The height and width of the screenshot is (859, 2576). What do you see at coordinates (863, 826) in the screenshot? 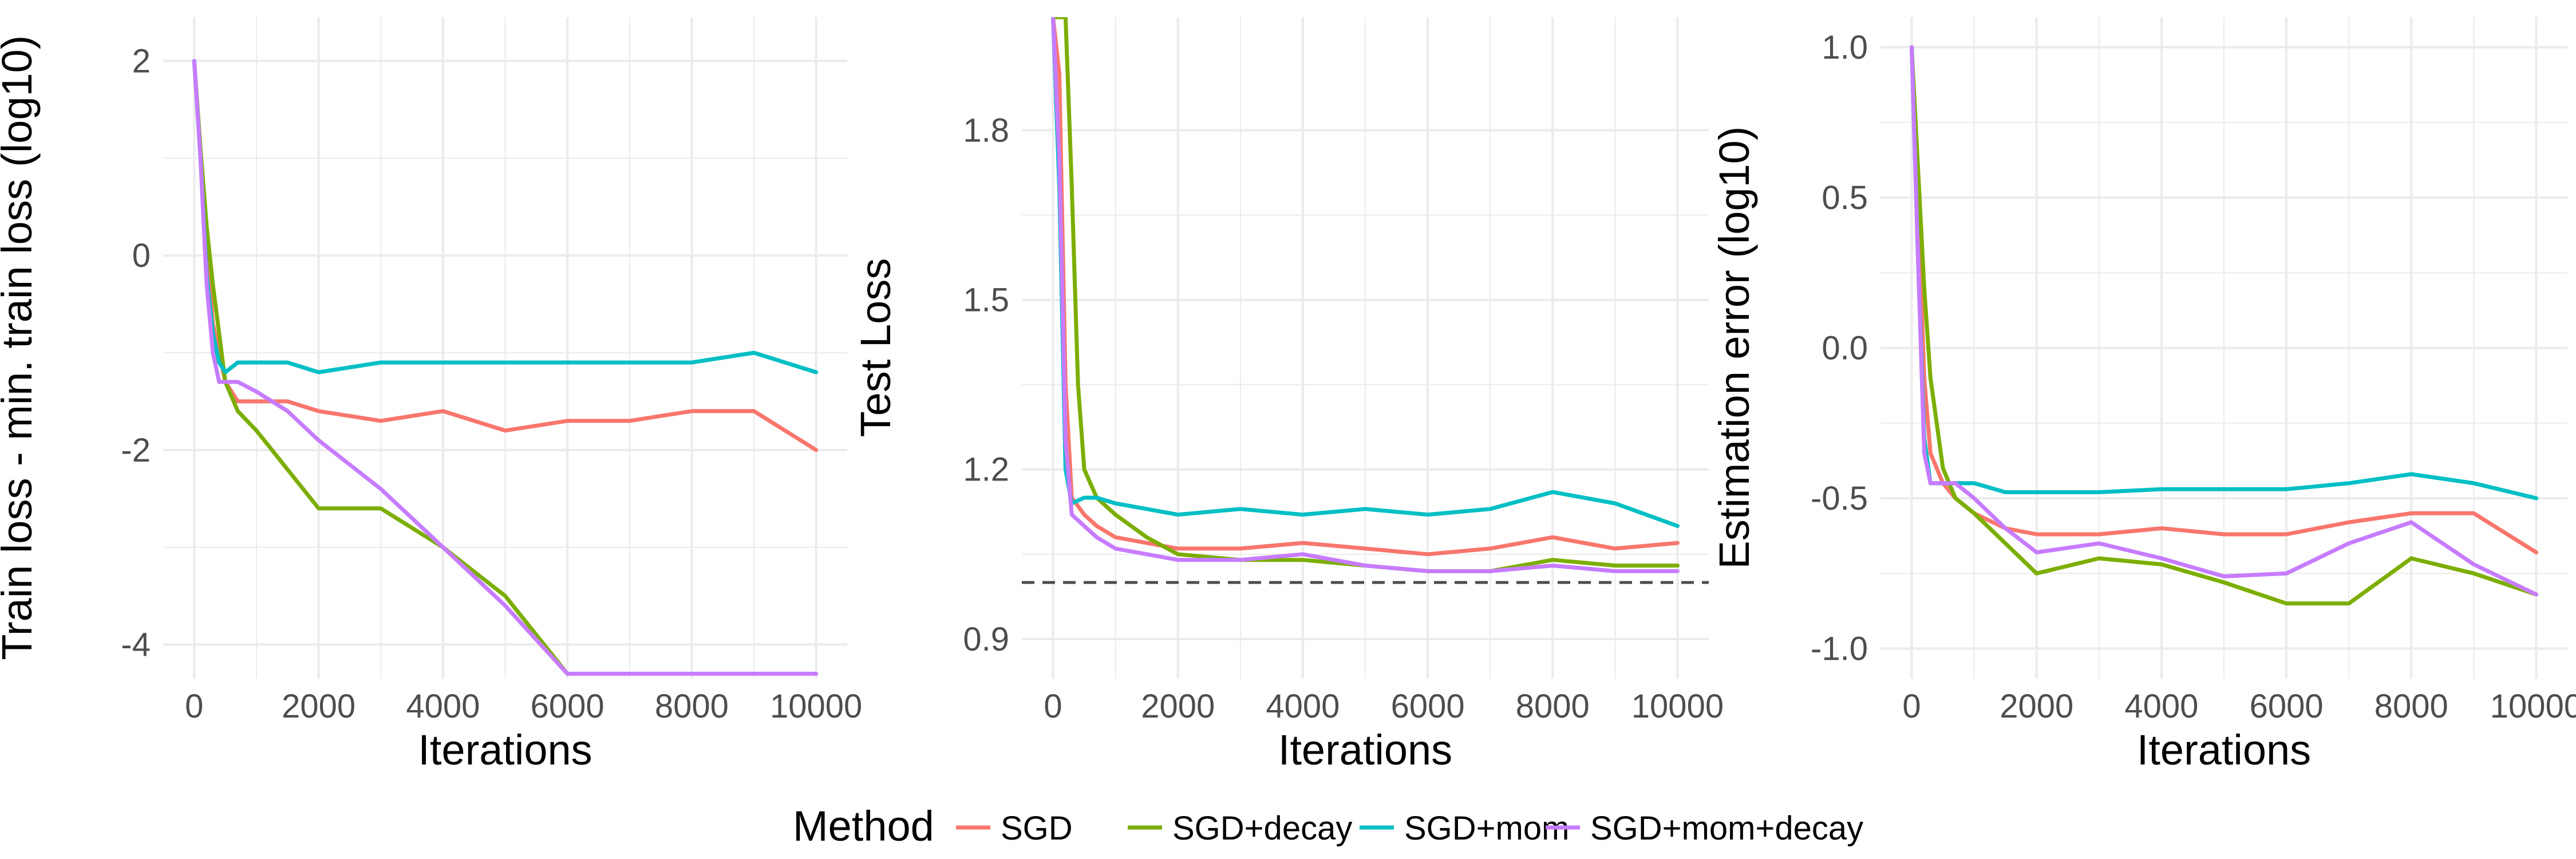
I see `legend-title: Method` at bounding box center [863, 826].